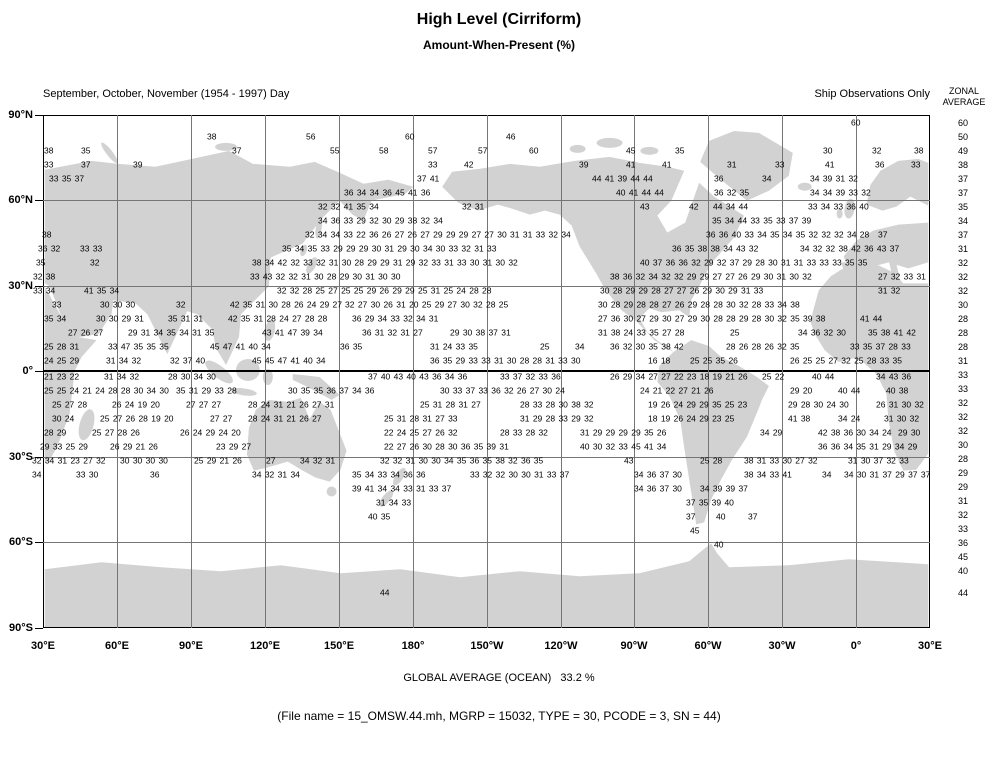  Describe the element at coordinates (191, 646) in the screenshot. I see `lon-tick-label: 90°E` at that location.